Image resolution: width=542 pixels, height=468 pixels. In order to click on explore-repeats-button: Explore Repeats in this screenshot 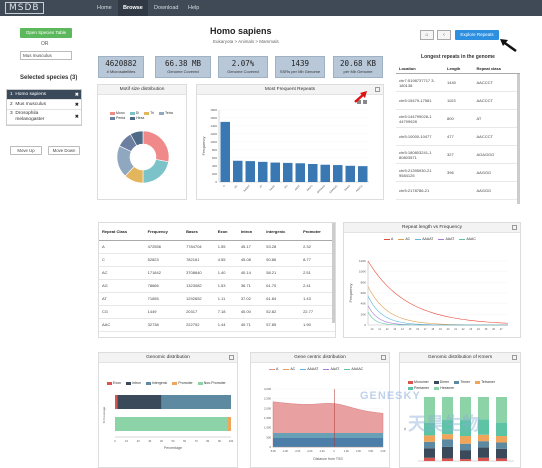, I will do `click(477, 35)`.